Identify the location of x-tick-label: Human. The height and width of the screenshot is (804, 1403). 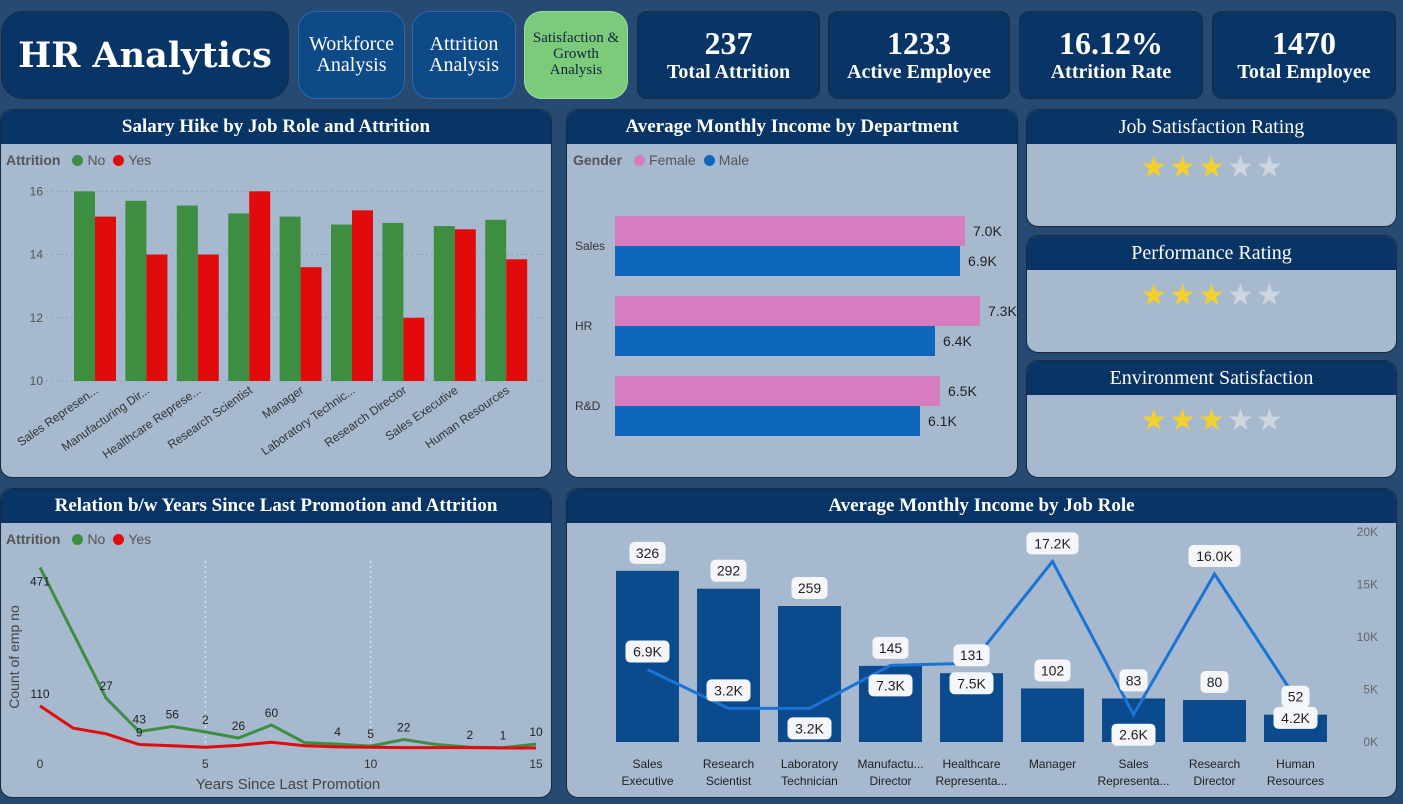
(1295, 764).